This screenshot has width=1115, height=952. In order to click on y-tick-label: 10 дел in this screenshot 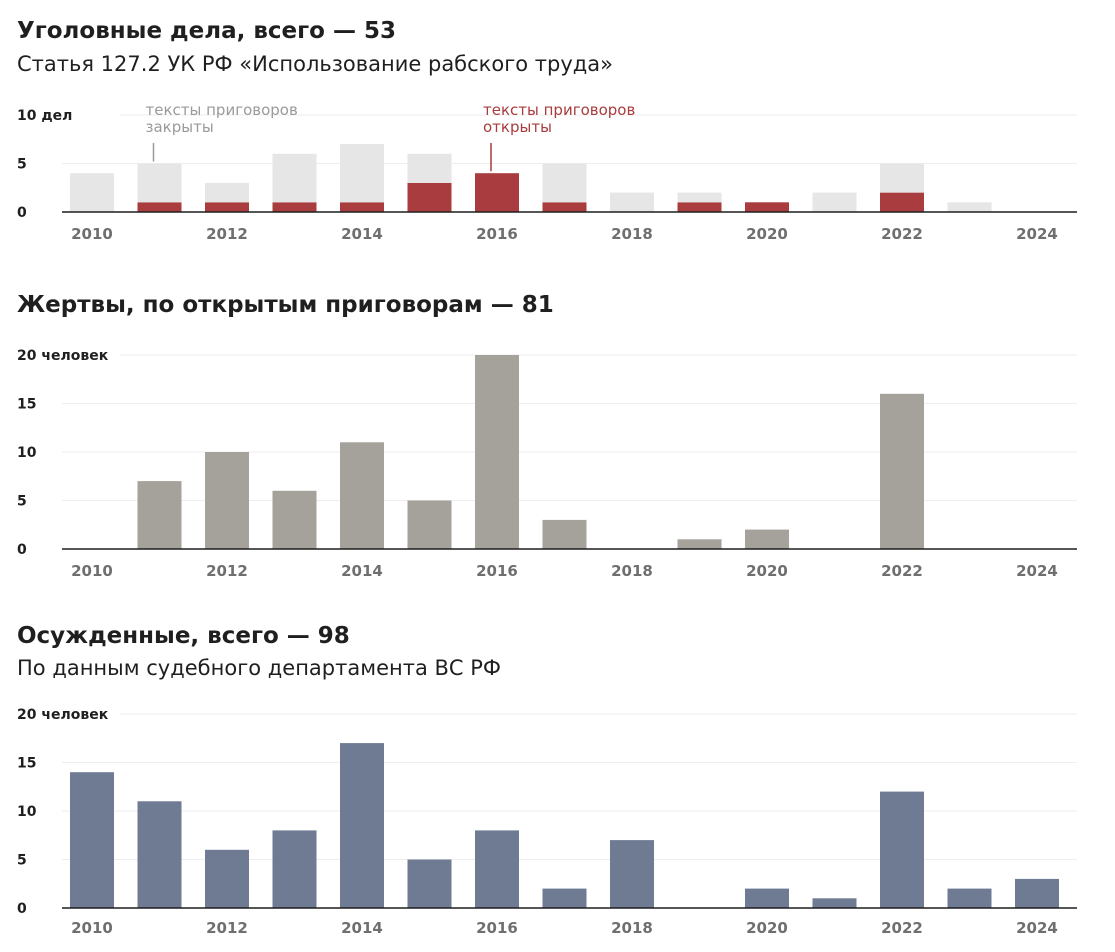, I will do `click(44, 116)`.